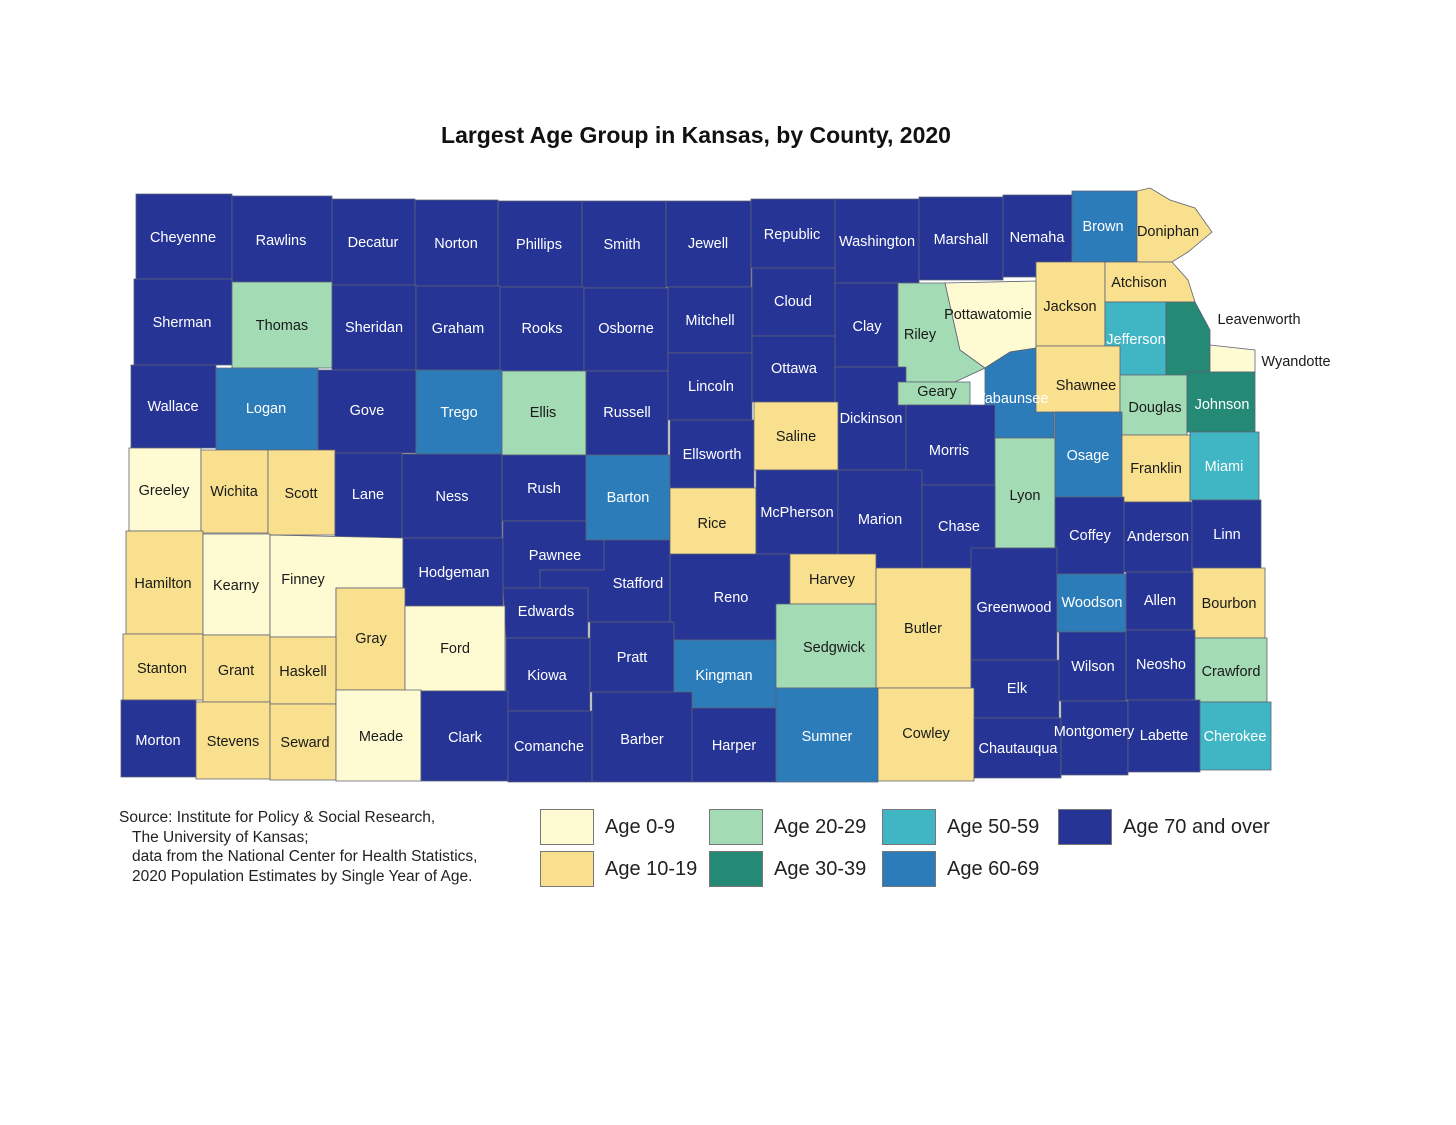 The image size is (1456, 1125). What do you see at coordinates (820, 868) in the screenshot?
I see `legend-label: Age 30-39` at bounding box center [820, 868].